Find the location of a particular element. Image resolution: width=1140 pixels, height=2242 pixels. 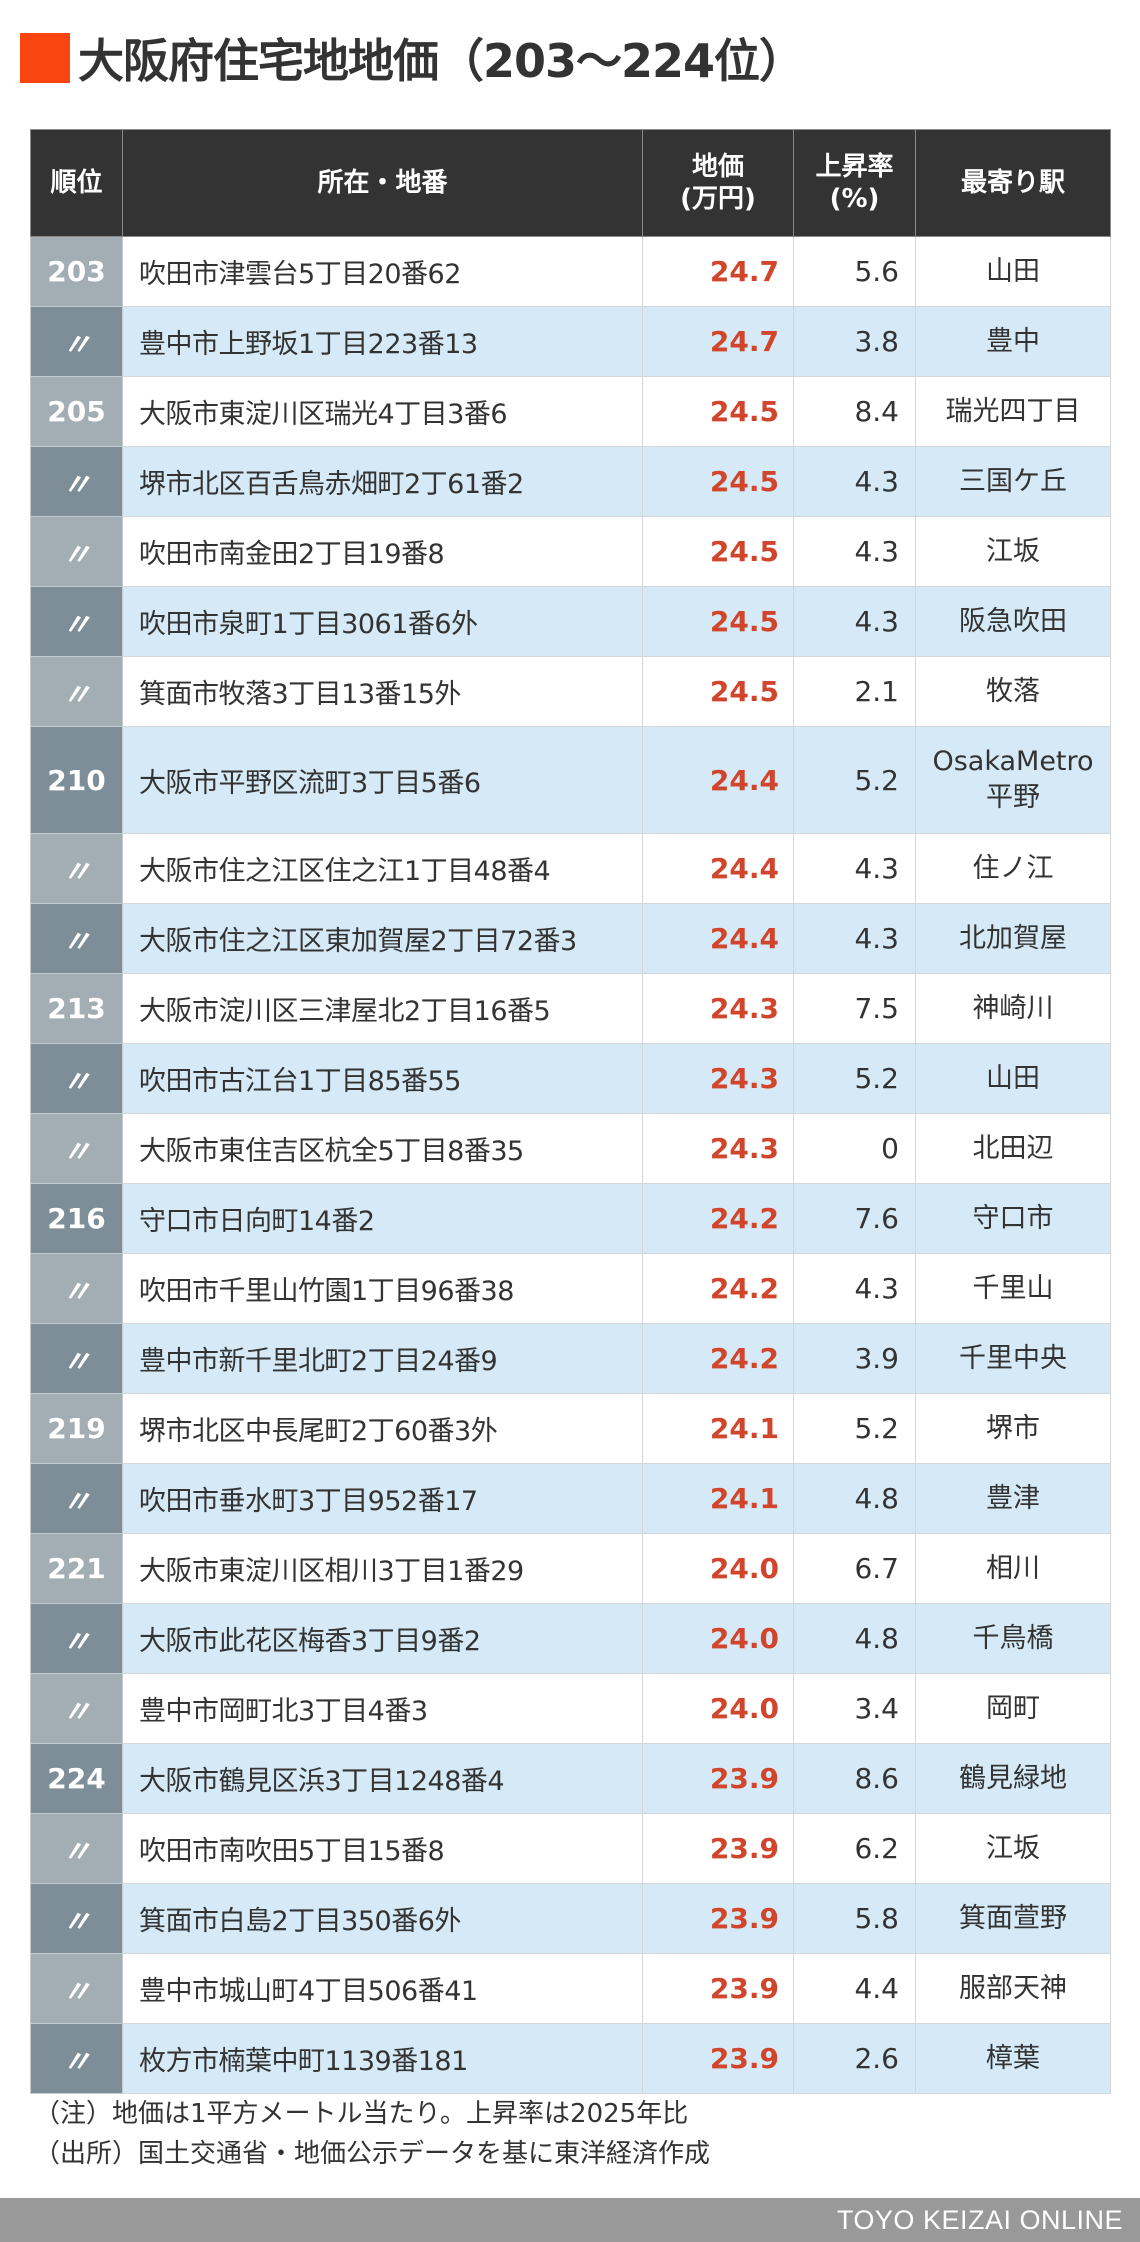

table-row: 213 大阪市淀川区三津屋北2丁目16番5 24.3 7.5 神崎川 is located at coordinates (570, 1008).